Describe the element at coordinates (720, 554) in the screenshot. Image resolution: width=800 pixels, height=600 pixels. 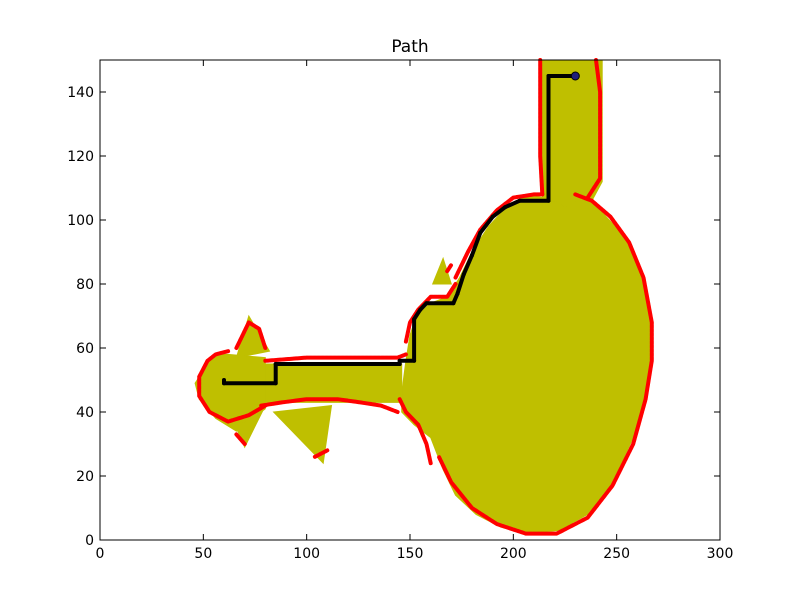
I see `x-tick-label: 300` at that location.